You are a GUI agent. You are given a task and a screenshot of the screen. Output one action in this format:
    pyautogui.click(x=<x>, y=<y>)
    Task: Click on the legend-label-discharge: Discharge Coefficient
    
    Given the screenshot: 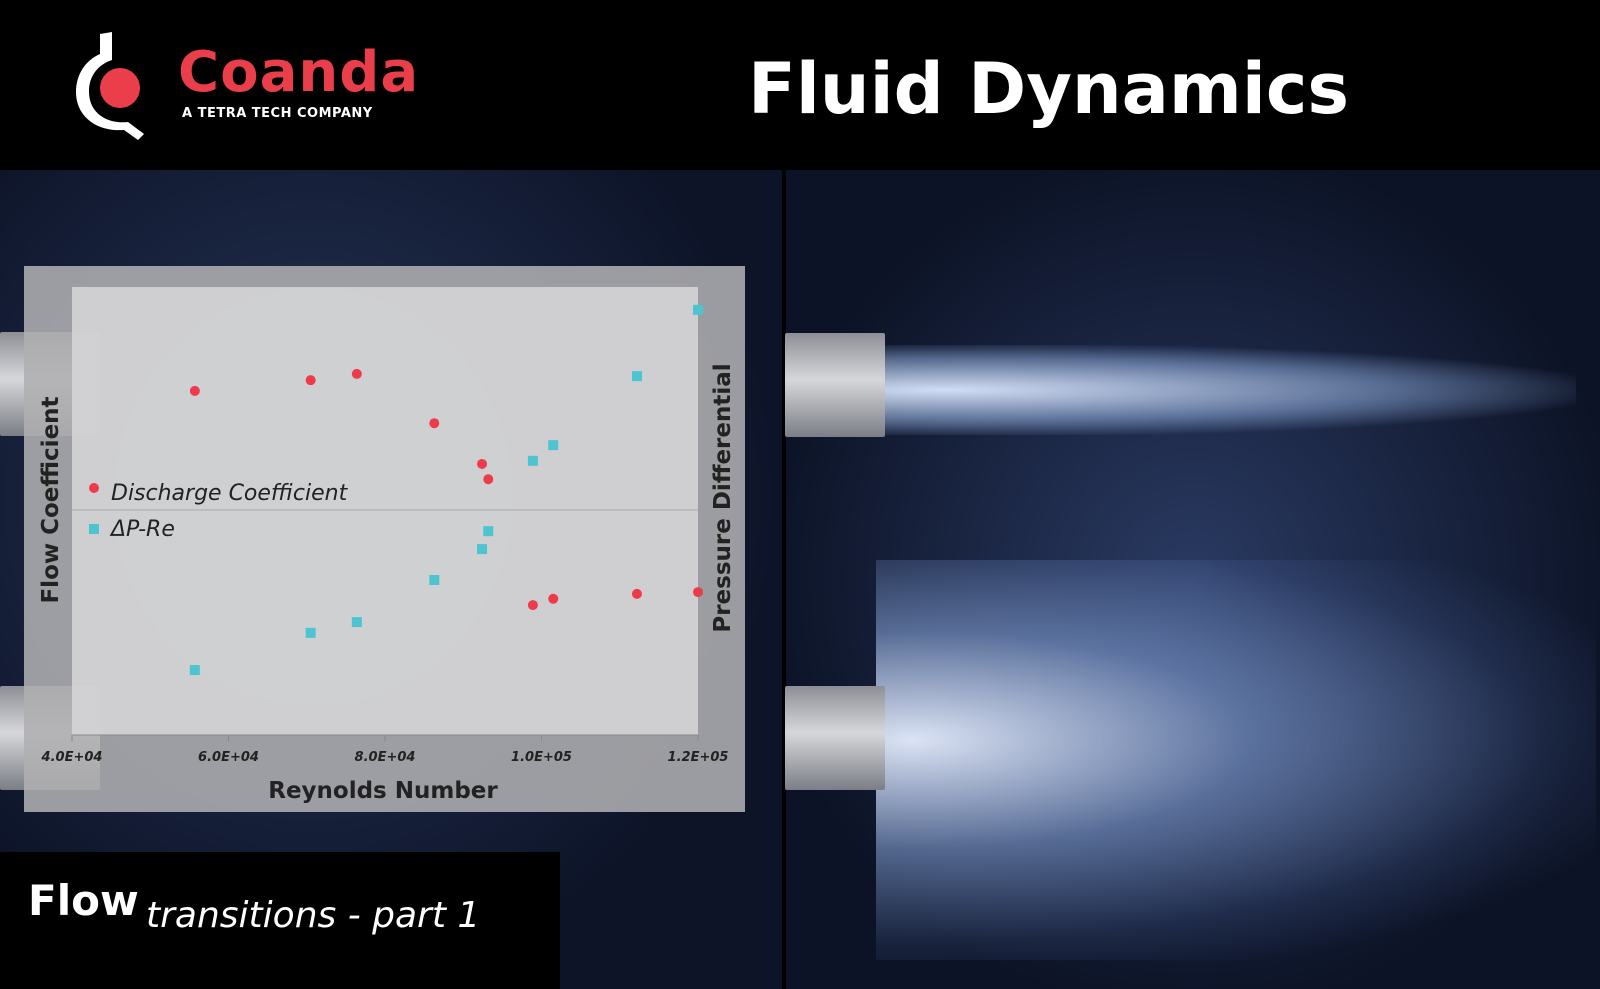 What is the action you would take?
    pyautogui.click(x=230, y=493)
    